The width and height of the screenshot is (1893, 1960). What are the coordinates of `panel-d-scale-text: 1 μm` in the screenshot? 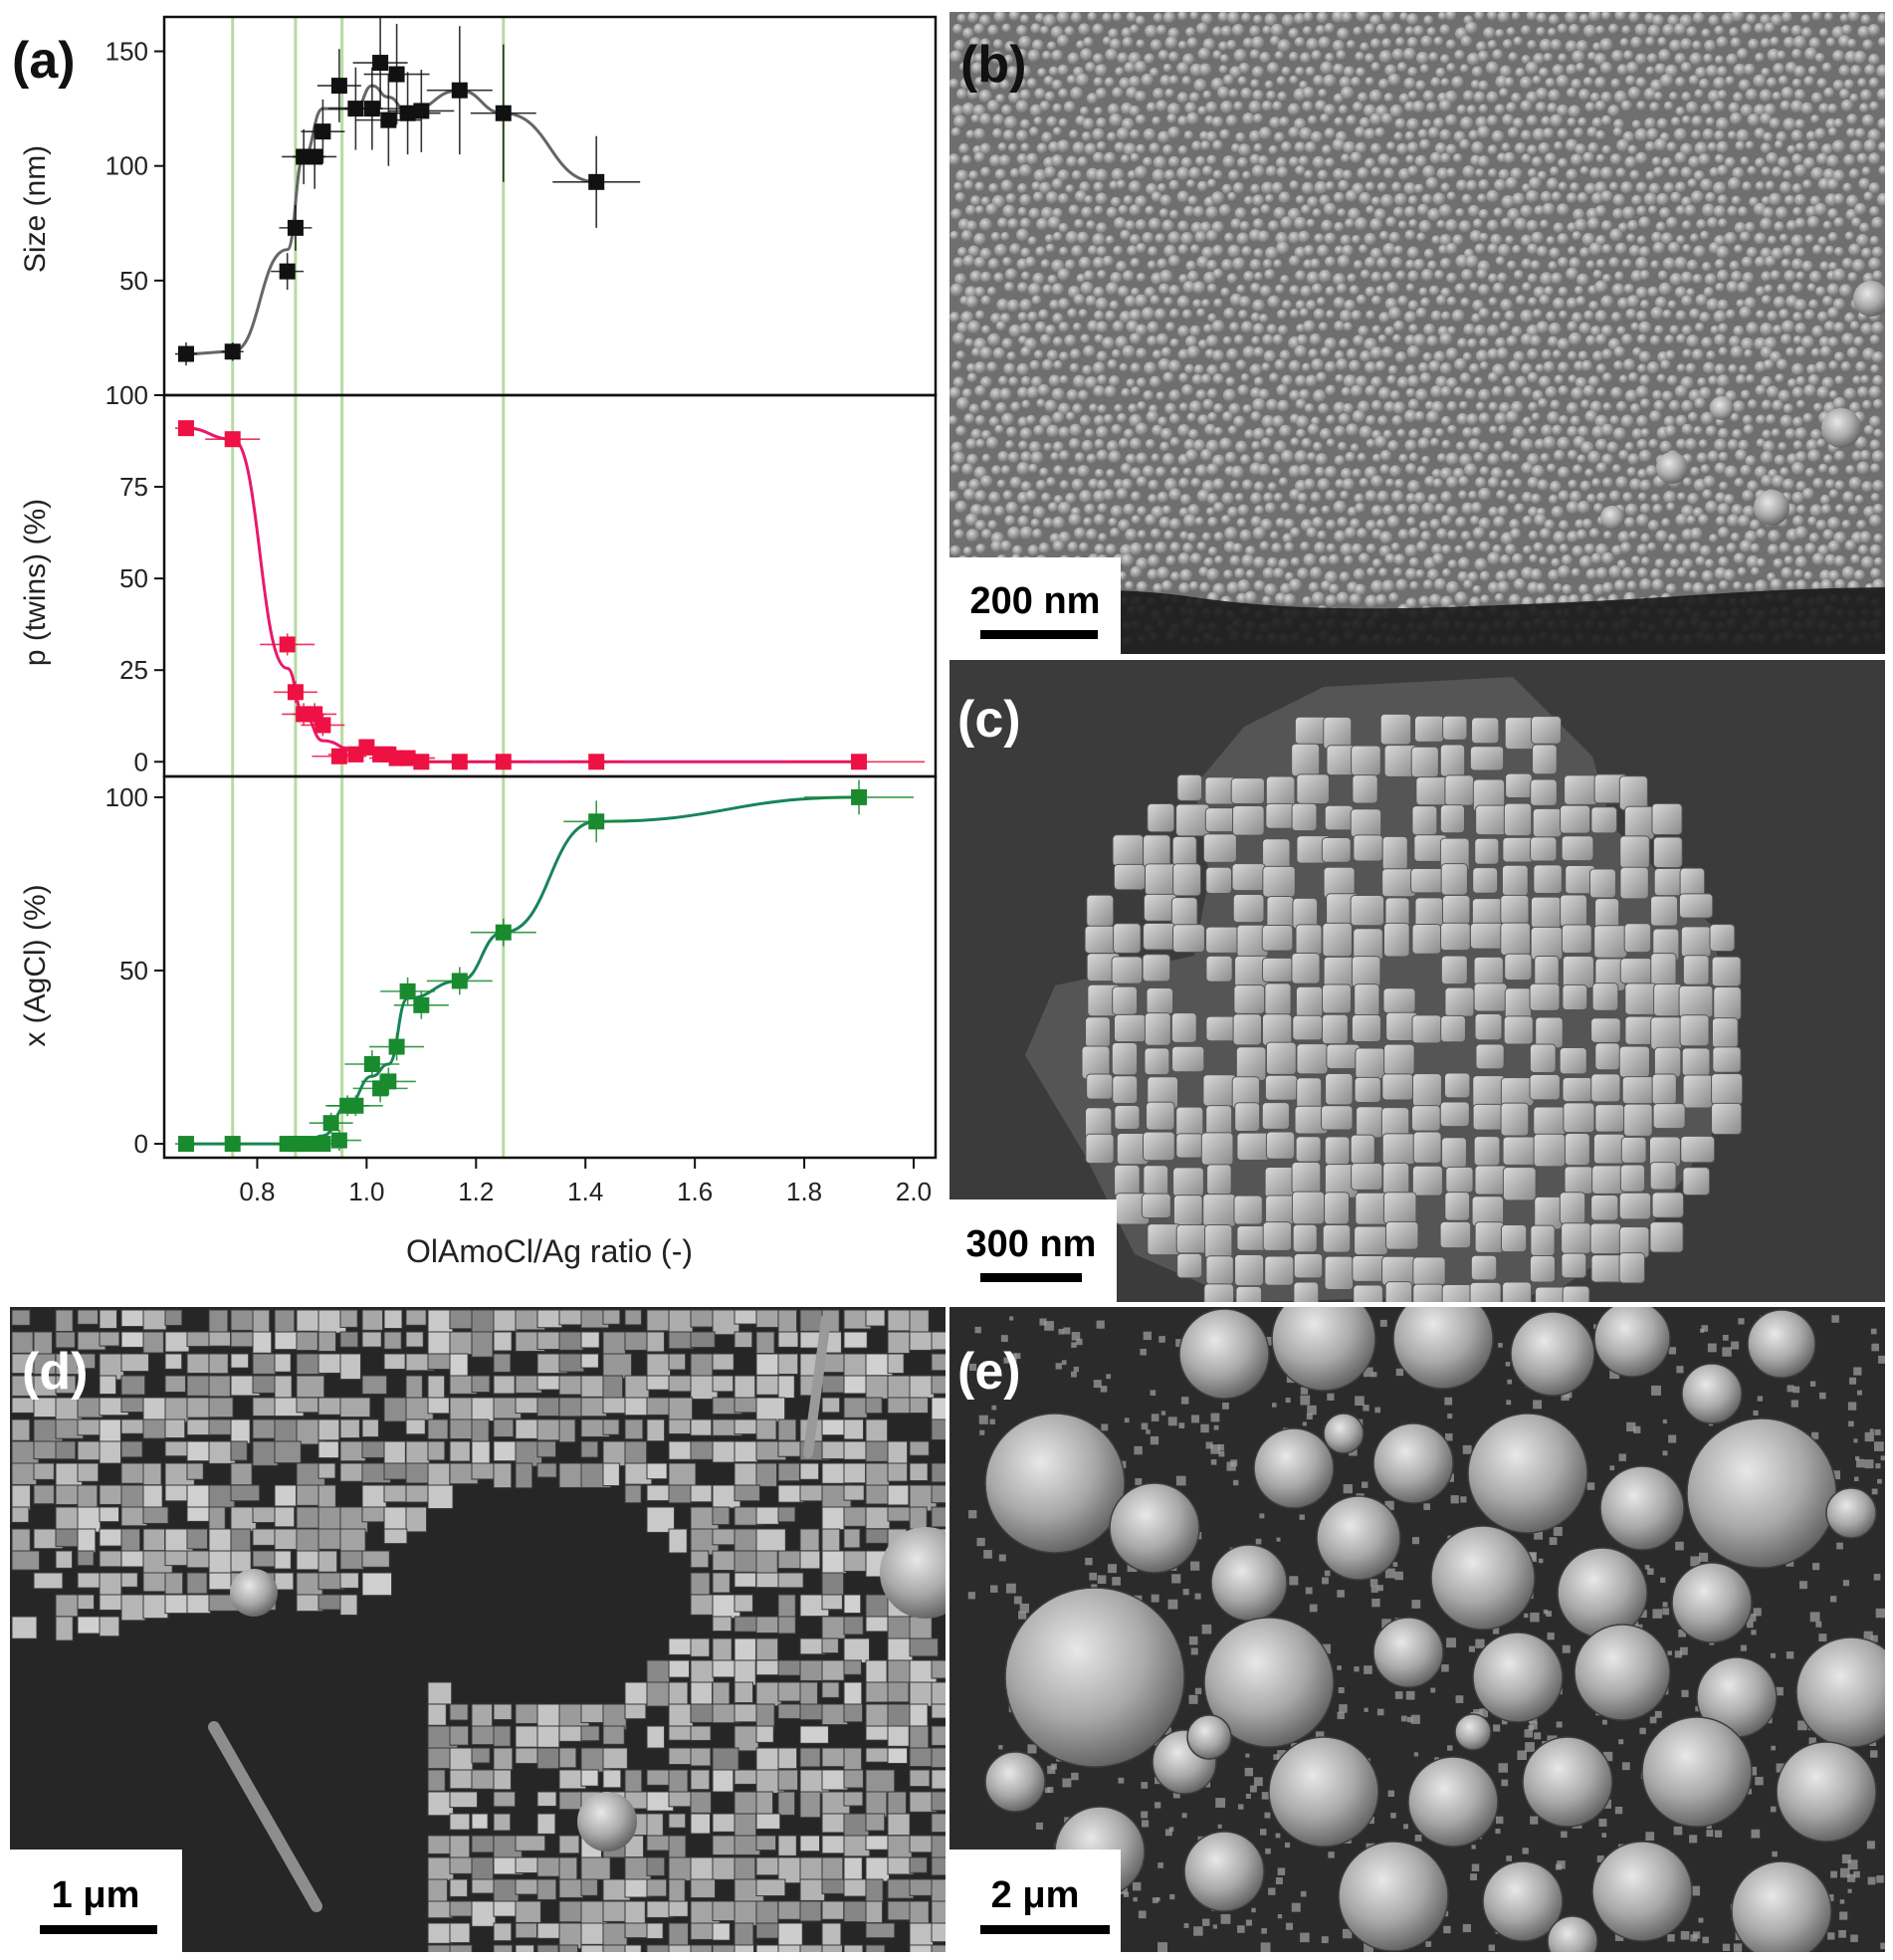 It's located at (96, 1895).